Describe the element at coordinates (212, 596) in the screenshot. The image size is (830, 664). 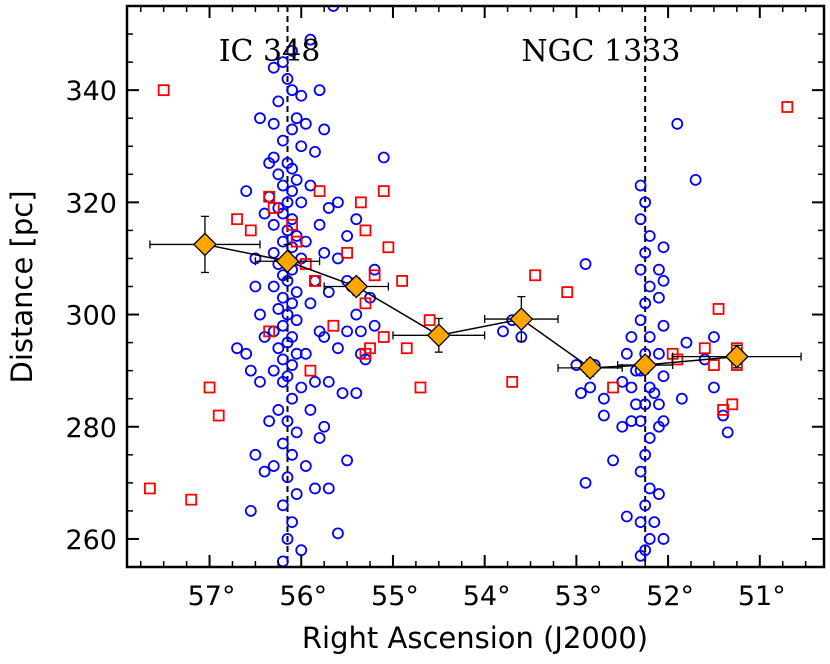
I see `x-tick-label: 57°` at that location.